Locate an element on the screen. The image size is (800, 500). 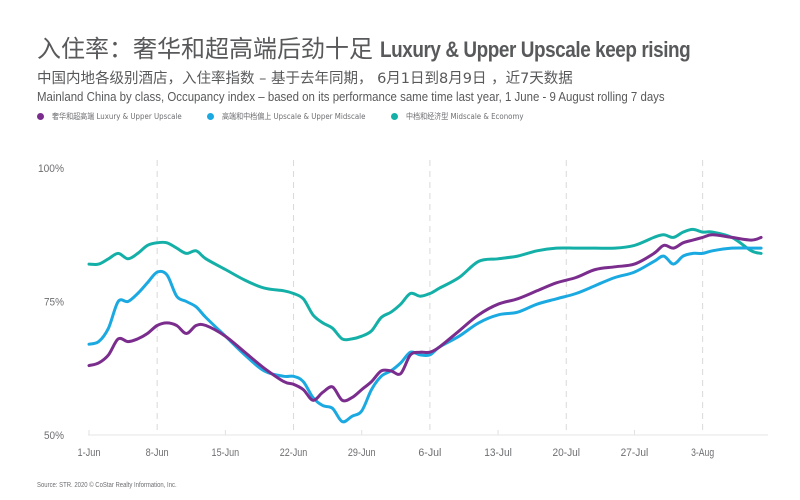
legend-item-upscale: 高端和中档偏上 Upscale & Upper Midscale is located at coordinates (296, 116).